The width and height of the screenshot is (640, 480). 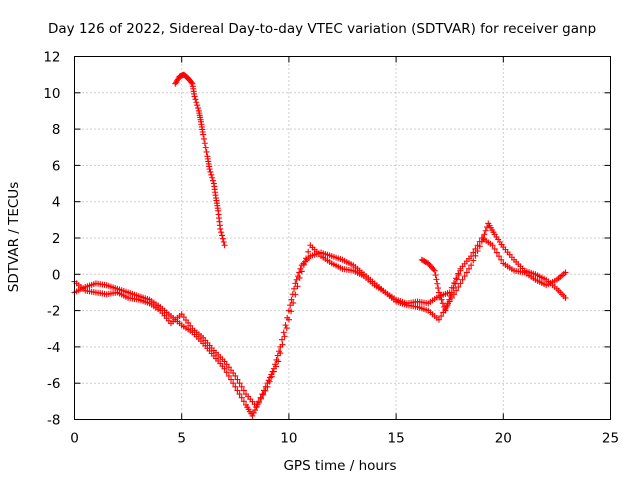 I want to click on x-tick-label: 0, so click(x=74, y=439).